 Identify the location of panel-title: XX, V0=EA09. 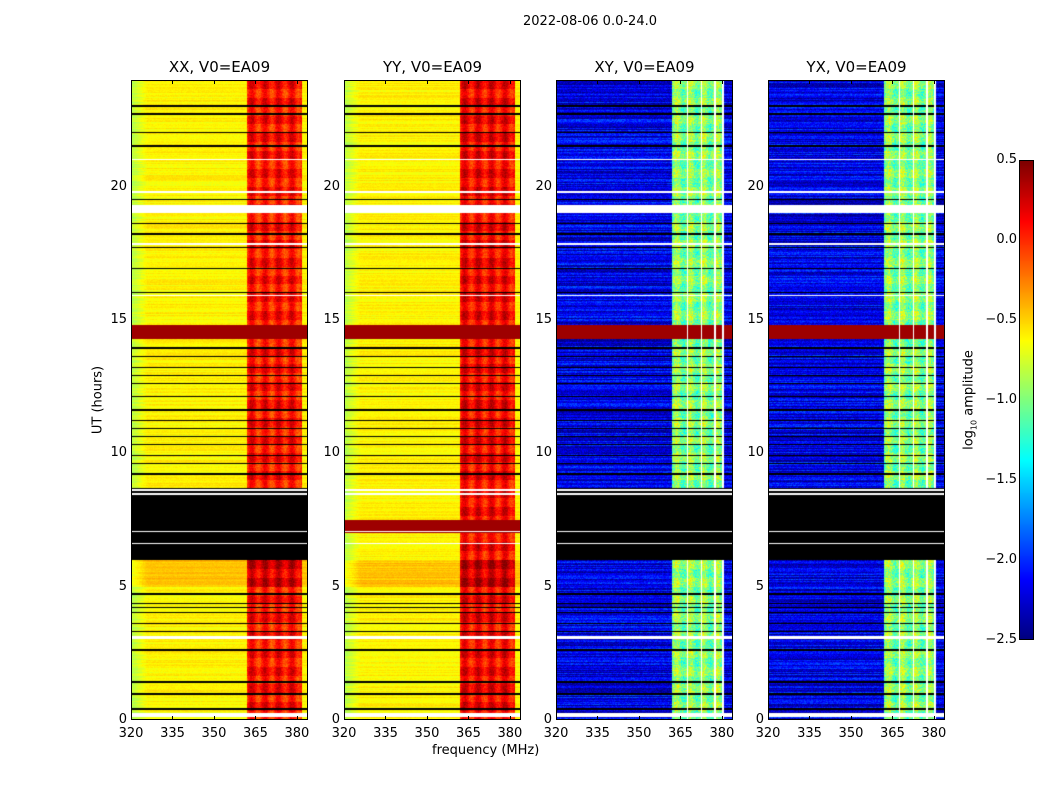
(219, 67).